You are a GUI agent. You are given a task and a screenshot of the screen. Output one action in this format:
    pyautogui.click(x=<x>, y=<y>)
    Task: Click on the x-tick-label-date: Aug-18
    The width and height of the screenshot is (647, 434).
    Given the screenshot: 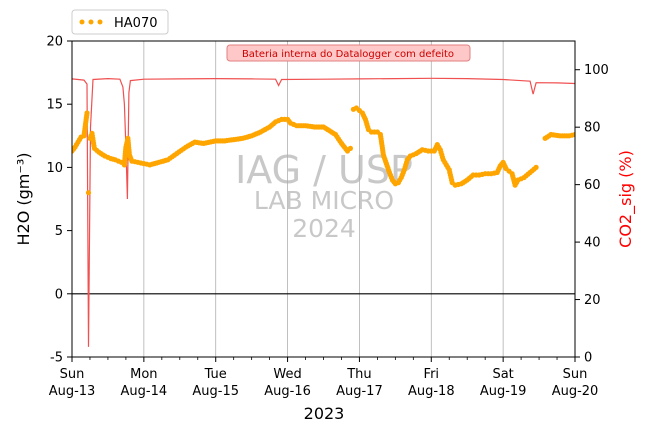 What is the action you would take?
    pyautogui.click(x=431, y=391)
    